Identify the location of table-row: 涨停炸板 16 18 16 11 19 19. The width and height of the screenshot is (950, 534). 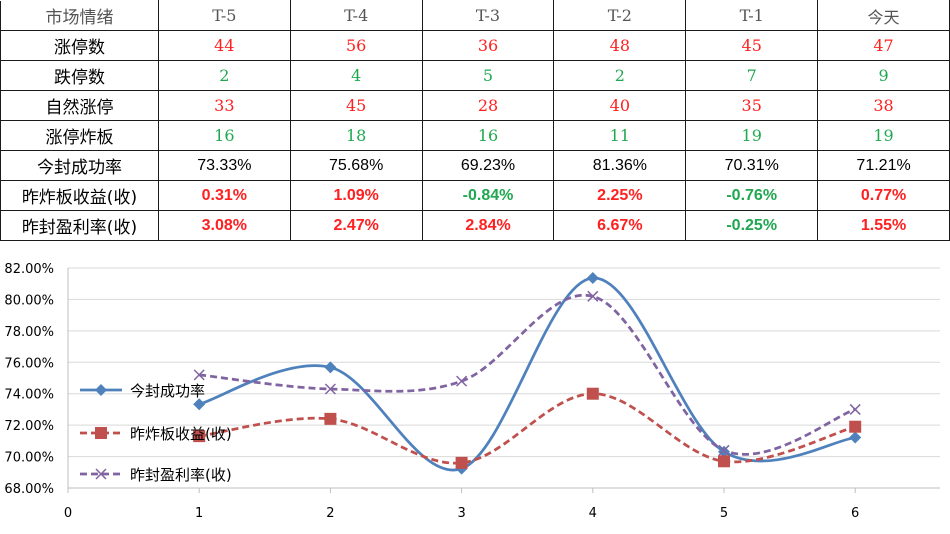
(475, 135).